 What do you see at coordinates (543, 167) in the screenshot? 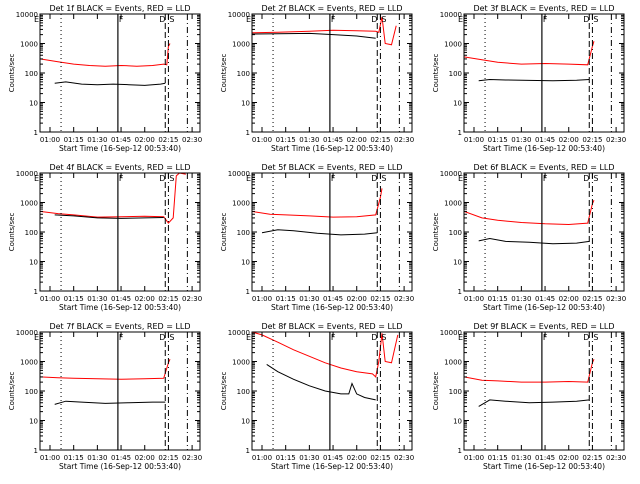
I see `plot-title: Det 6f BLACK = Events, RED = LLD` at bounding box center [543, 167].